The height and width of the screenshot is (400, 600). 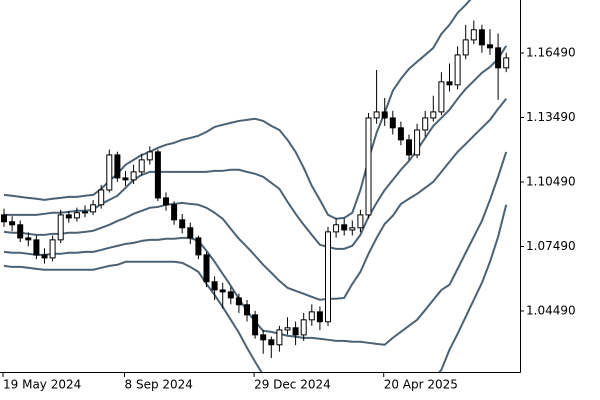 What do you see at coordinates (551, 246) in the screenshot?
I see `y-tick-label: 1.07490` at bounding box center [551, 246].